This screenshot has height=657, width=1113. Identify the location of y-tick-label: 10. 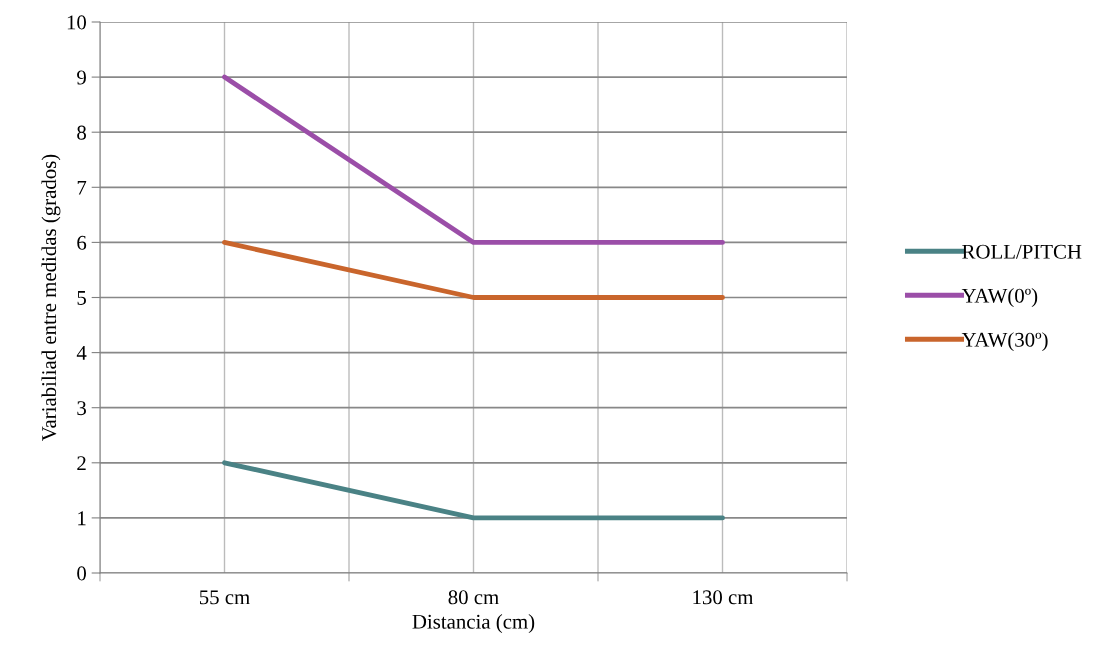
(77, 22).